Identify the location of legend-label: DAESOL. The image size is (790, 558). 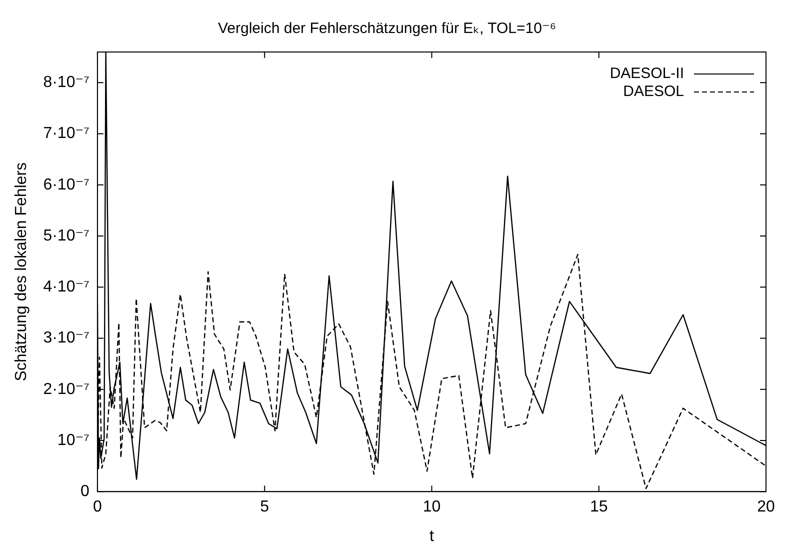
(653, 91).